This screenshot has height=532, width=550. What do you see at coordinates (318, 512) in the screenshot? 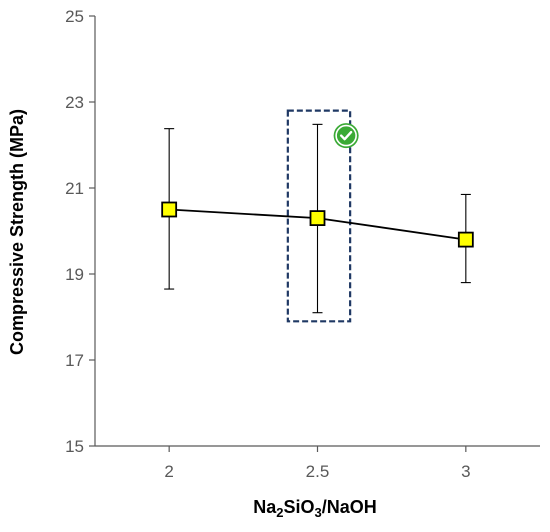
I see `x-axis-title-part: 3` at bounding box center [318, 512].